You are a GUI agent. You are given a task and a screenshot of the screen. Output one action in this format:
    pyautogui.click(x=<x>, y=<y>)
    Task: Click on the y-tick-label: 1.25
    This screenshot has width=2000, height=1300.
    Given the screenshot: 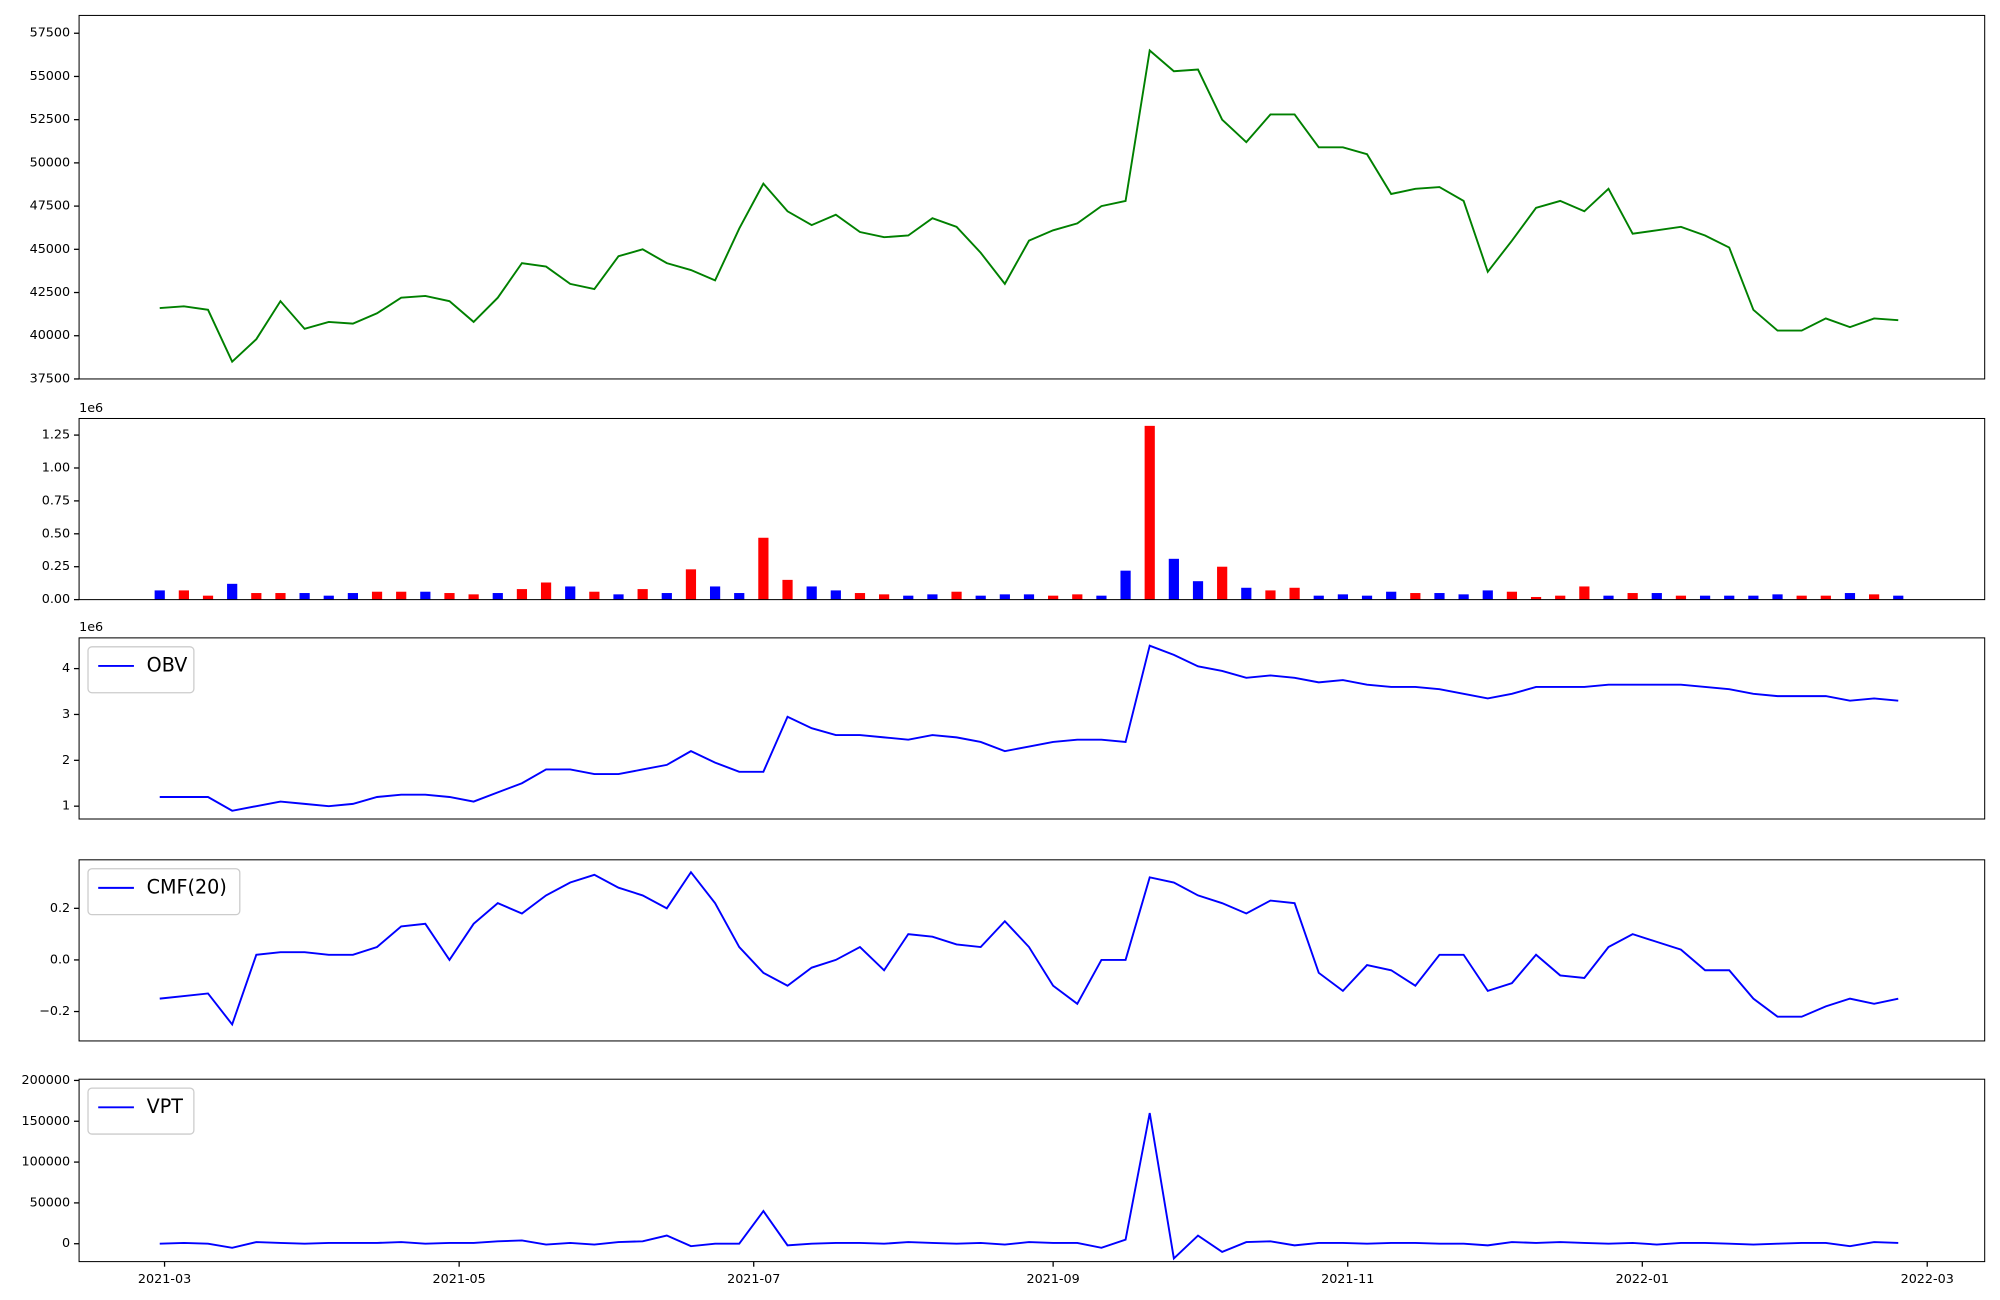 What is the action you would take?
    pyautogui.click(x=56, y=435)
    